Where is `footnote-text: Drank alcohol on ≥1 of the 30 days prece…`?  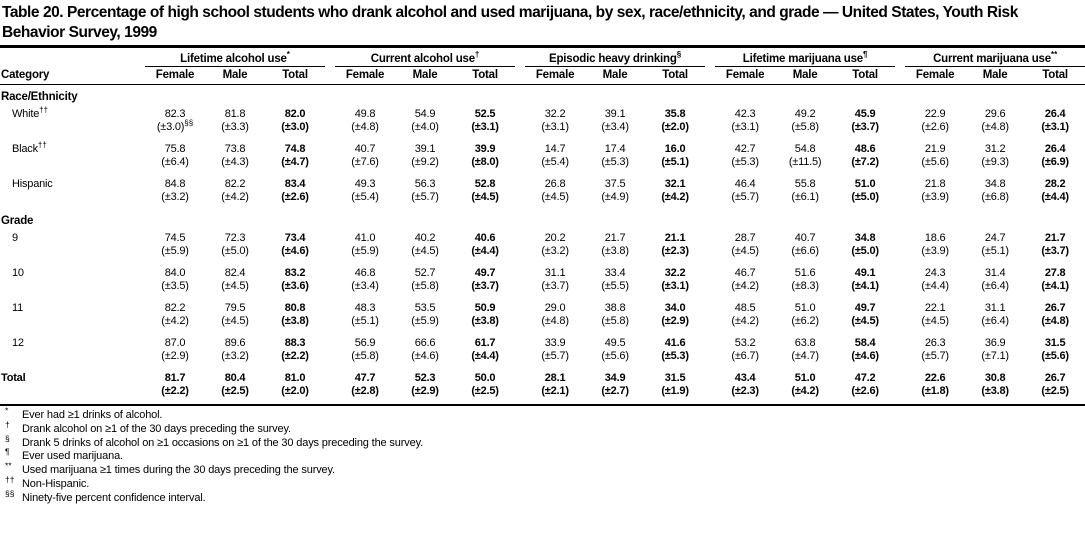 footnote-text: Drank alcohol on ≥1 of the 30 days prece… is located at coordinates (156, 428).